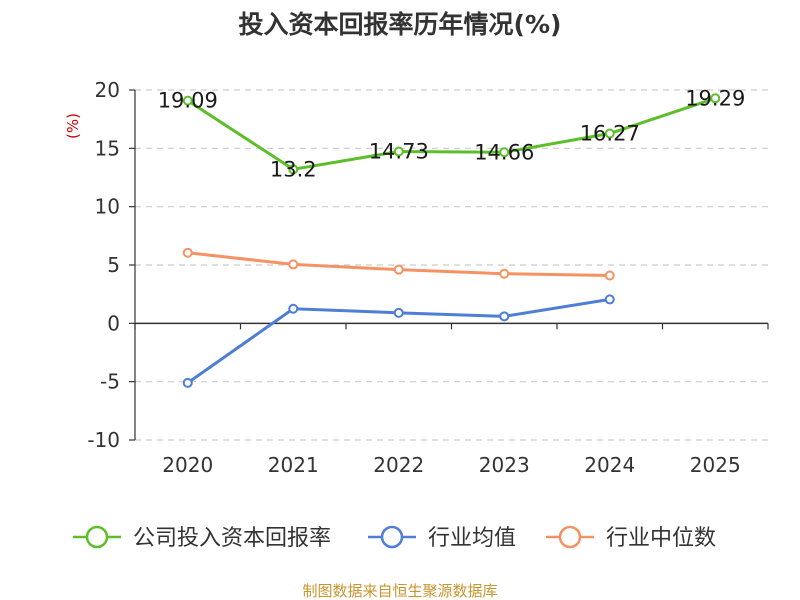 This screenshot has width=800, height=600. Describe the element at coordinates (232, 538) in the screenshot. I see `legend-label: 公司投入资本回报率` at that location.